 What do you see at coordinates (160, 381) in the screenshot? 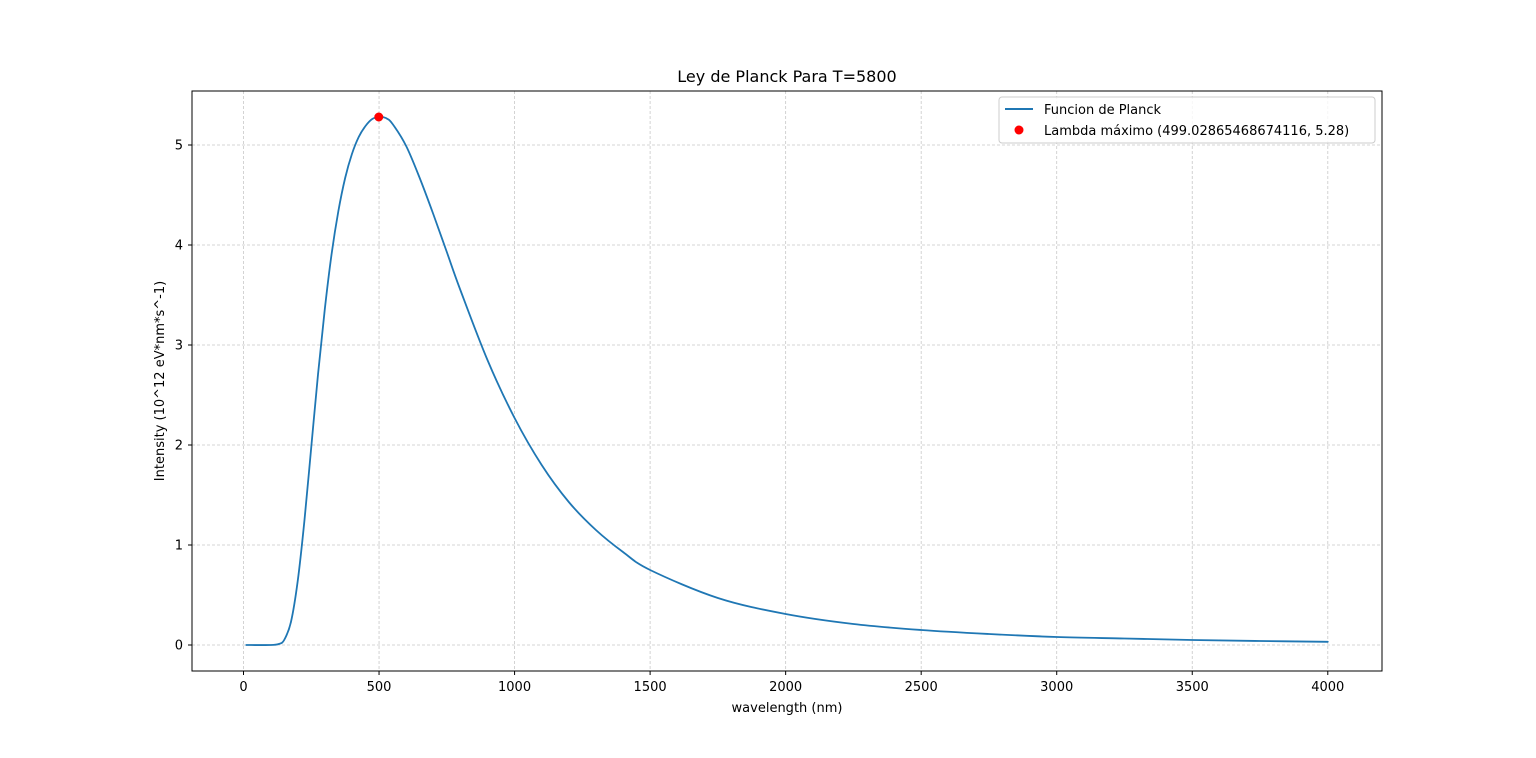
I see `y-axis-label: Intensity (10^12 eV*nm*s^-1)` at bounding box center [160, 381].